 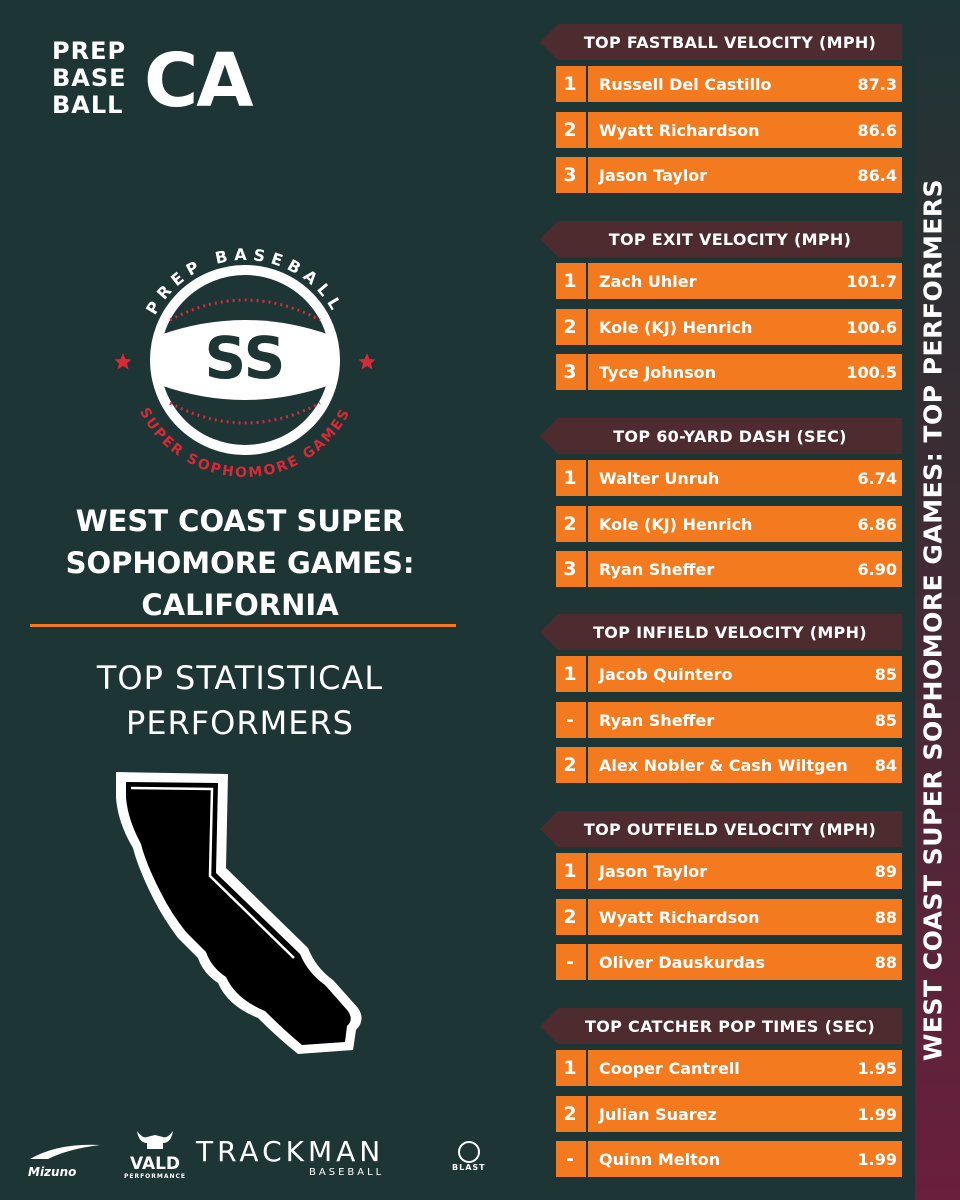 What do you see at coordinates (721, 632) in the screenshot?
I see `category-title: TOP INFIELD VELOCITY (MPH)` at bounding box center [721, 632].